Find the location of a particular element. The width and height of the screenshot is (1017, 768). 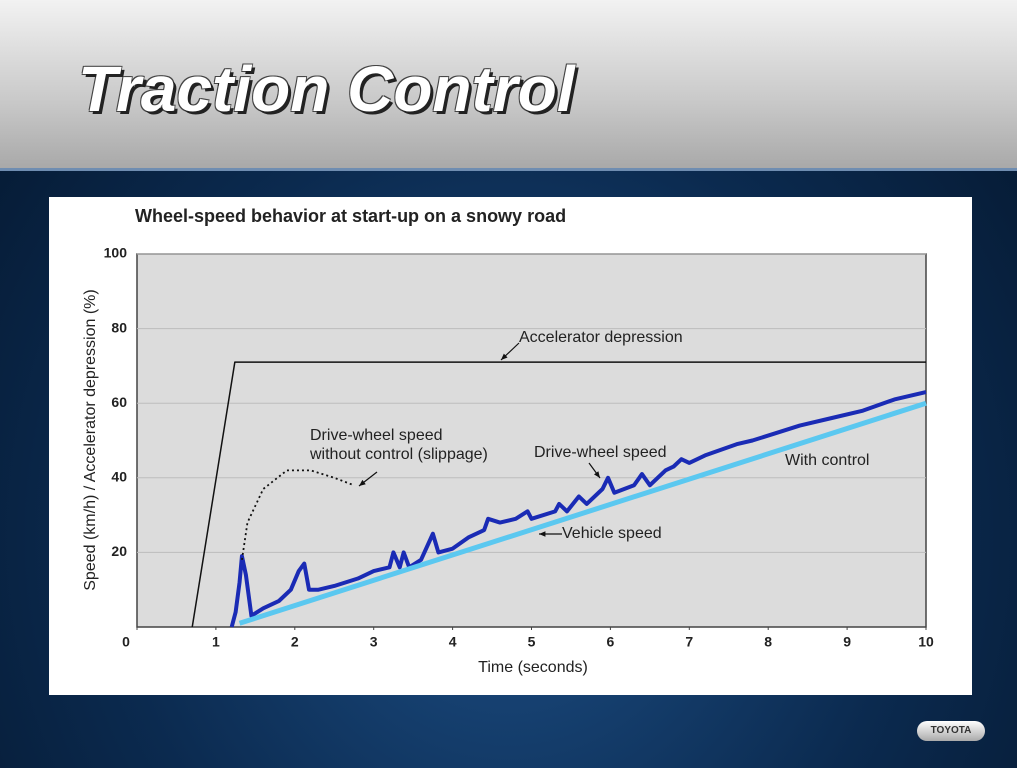

y-tick-label: 60 is located at coordinates (119, 402).